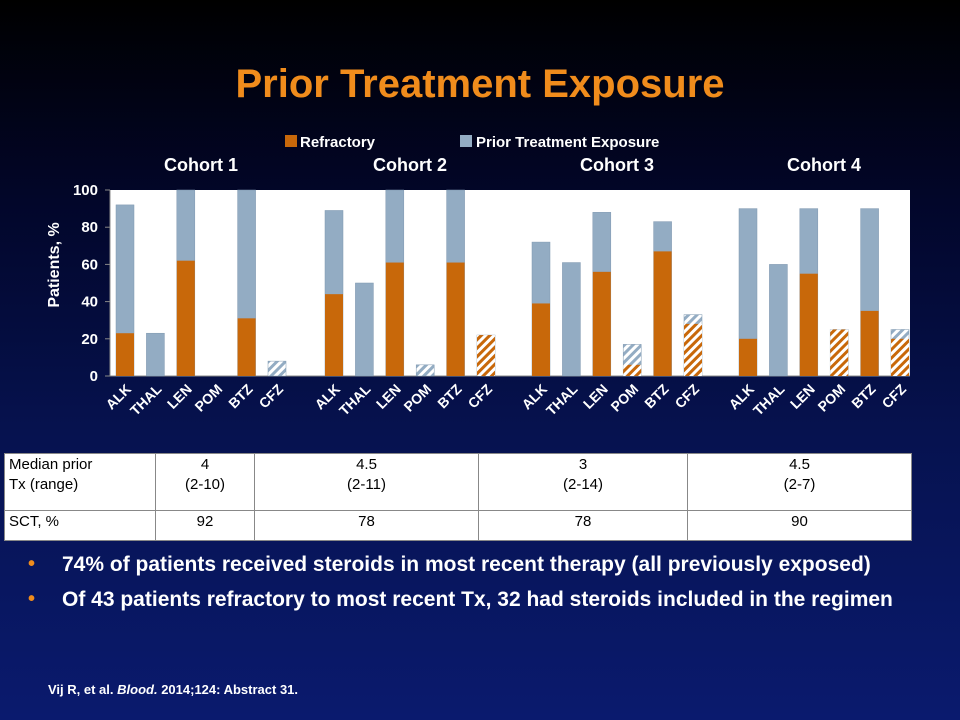 The image size is (960, 720). What do you see at coordinates (799, 525) in the screenshot?
I see `table-cell: 90` at bounding box center [799, 525].